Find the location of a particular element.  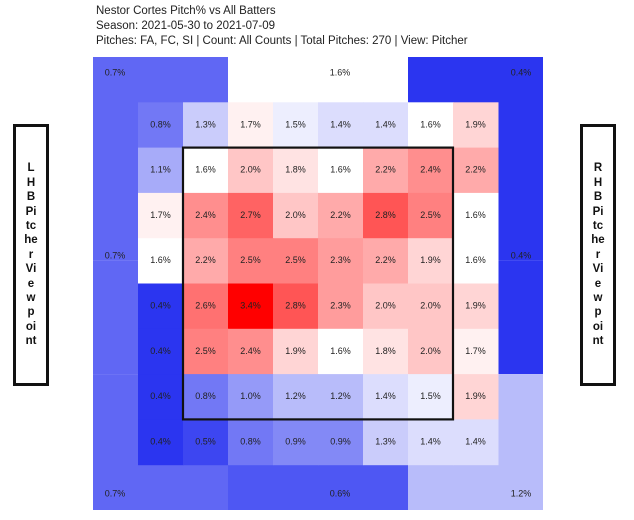

heatmap-cell-label-r7-c4: 1.2% is located at coordinates (295, 396).